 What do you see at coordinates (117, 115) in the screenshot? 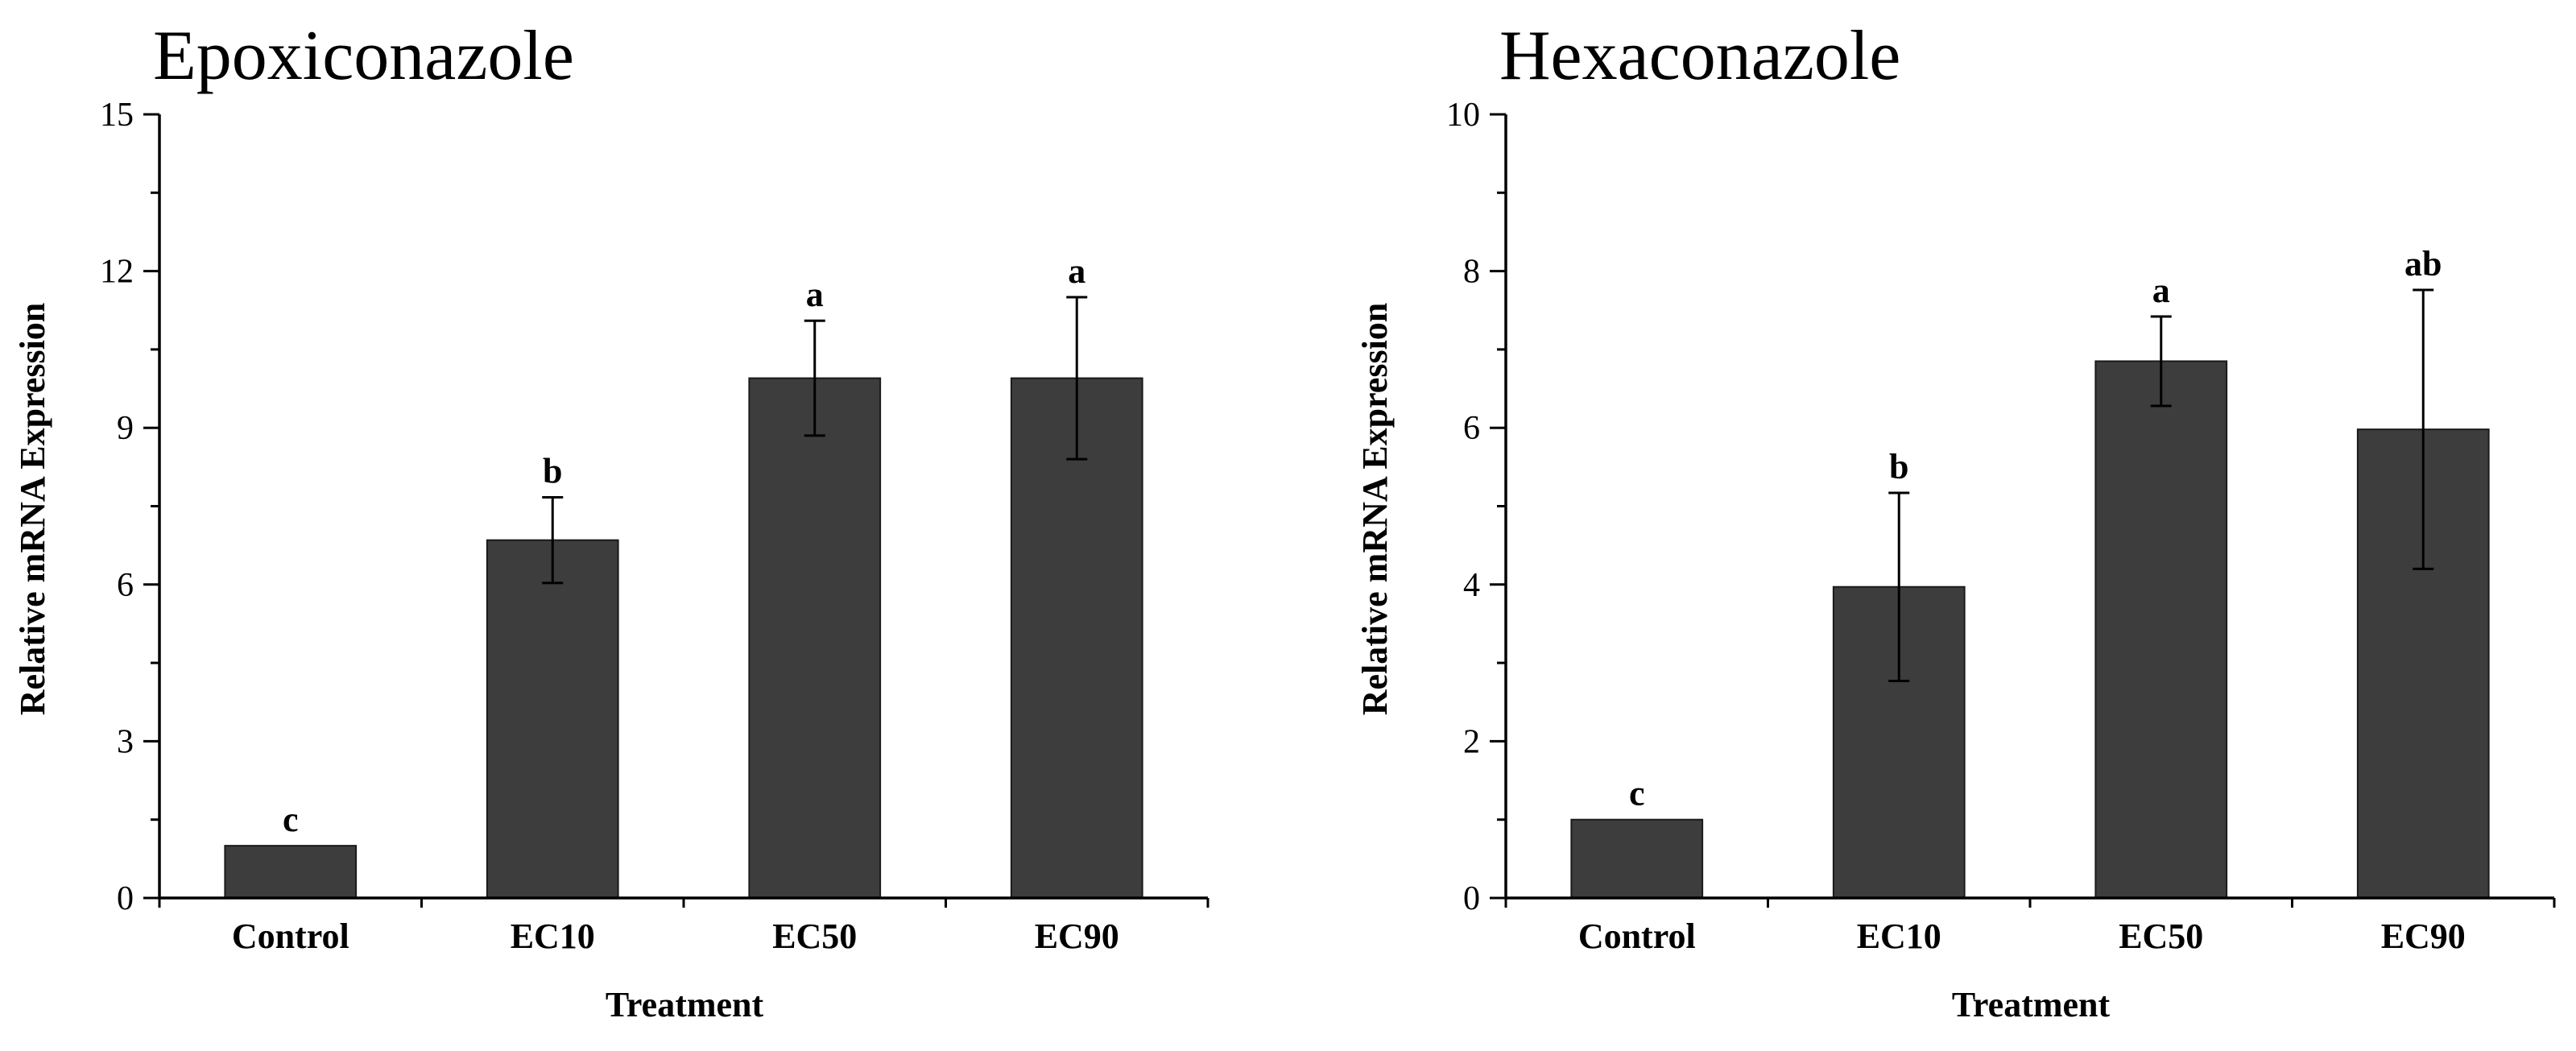
I see `y-tick-label: 15` at bounding box center [117, 115].